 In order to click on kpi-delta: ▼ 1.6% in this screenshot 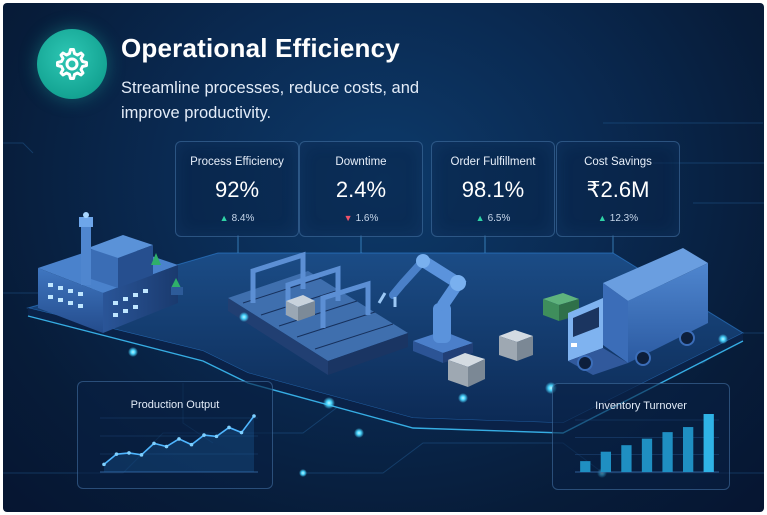, I will do `click(361, 218)`.